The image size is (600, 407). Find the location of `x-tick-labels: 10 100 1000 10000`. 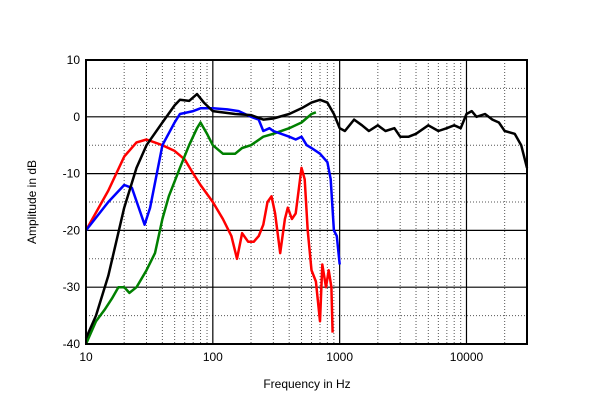

x-tick-labels: 10 100 1000 10000 is located at coordinates (281, 357).